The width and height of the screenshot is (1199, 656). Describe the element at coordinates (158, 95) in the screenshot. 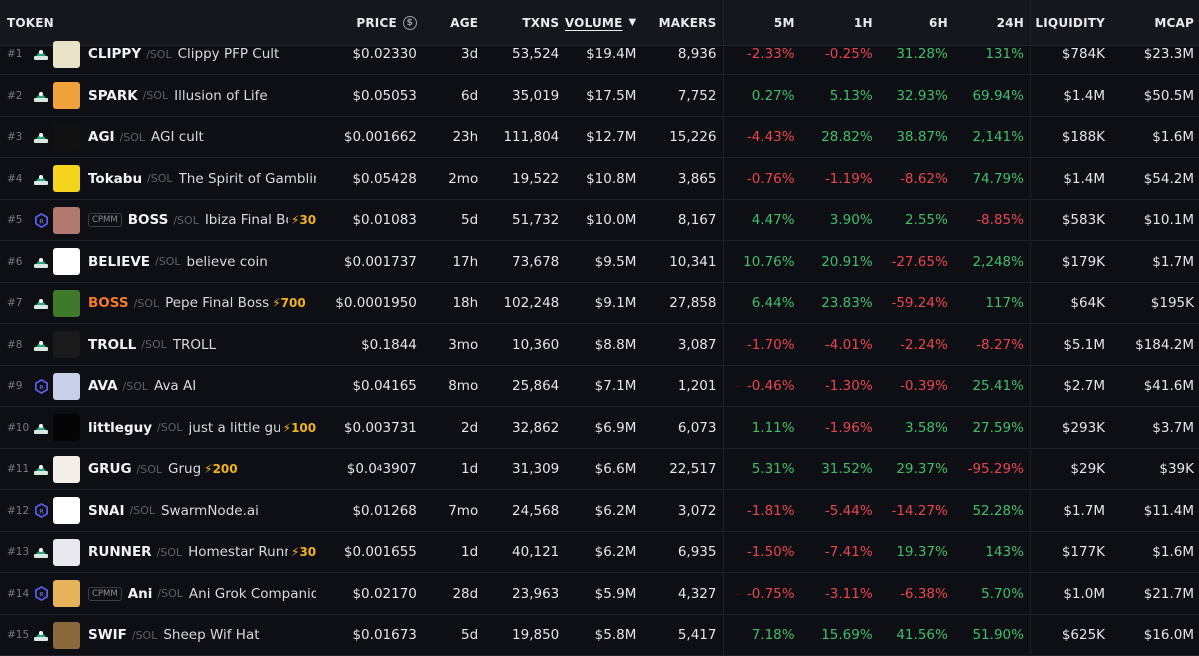

I see `token-cell: #2 SPARK/SOL Illusion of Life` at that location.